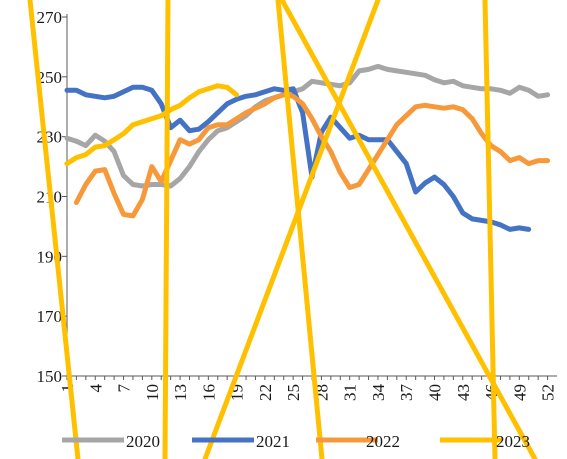 The image size is (567, 459). What do you see at coordinates (50, 316) in the screenshot?
I see `y-tick-label: 170` at bounding box center [50, 316].